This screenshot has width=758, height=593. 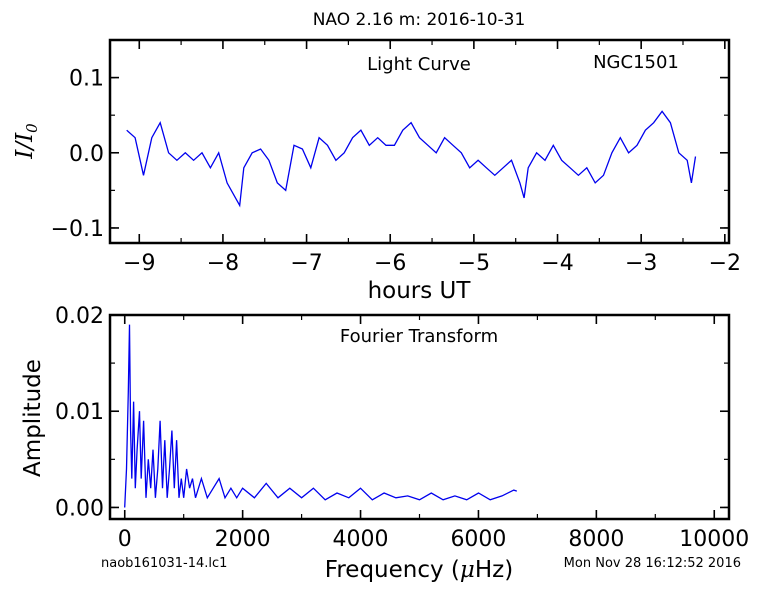 What do you see at coordinates (79, 316) in the screenshot?
I see `fourier-ytick-label: 0.02` at bounding box center [79, 316].